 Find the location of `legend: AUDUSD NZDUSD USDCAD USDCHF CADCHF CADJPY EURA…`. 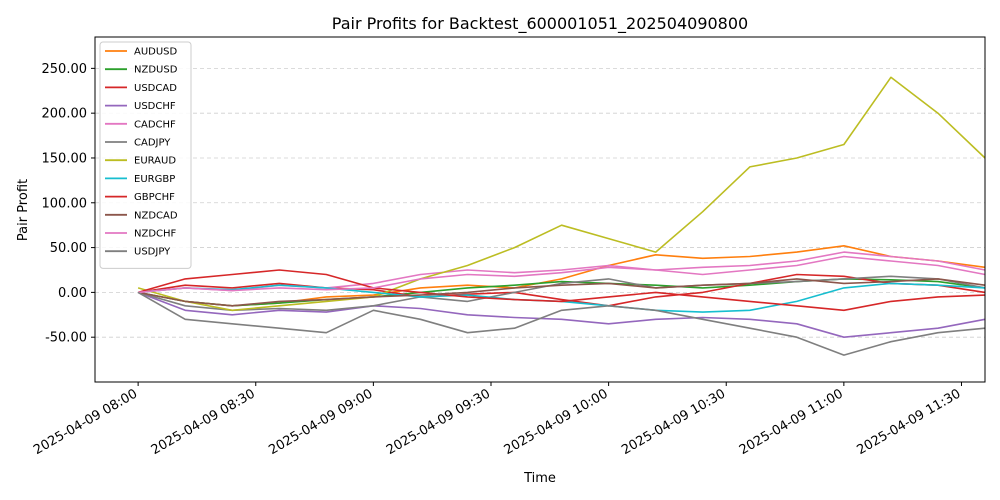

legend: AUDUSD NZDUSD USDCAD USDCHF CADCHF CADJPY EURA… is located at coordinates (145, 155).